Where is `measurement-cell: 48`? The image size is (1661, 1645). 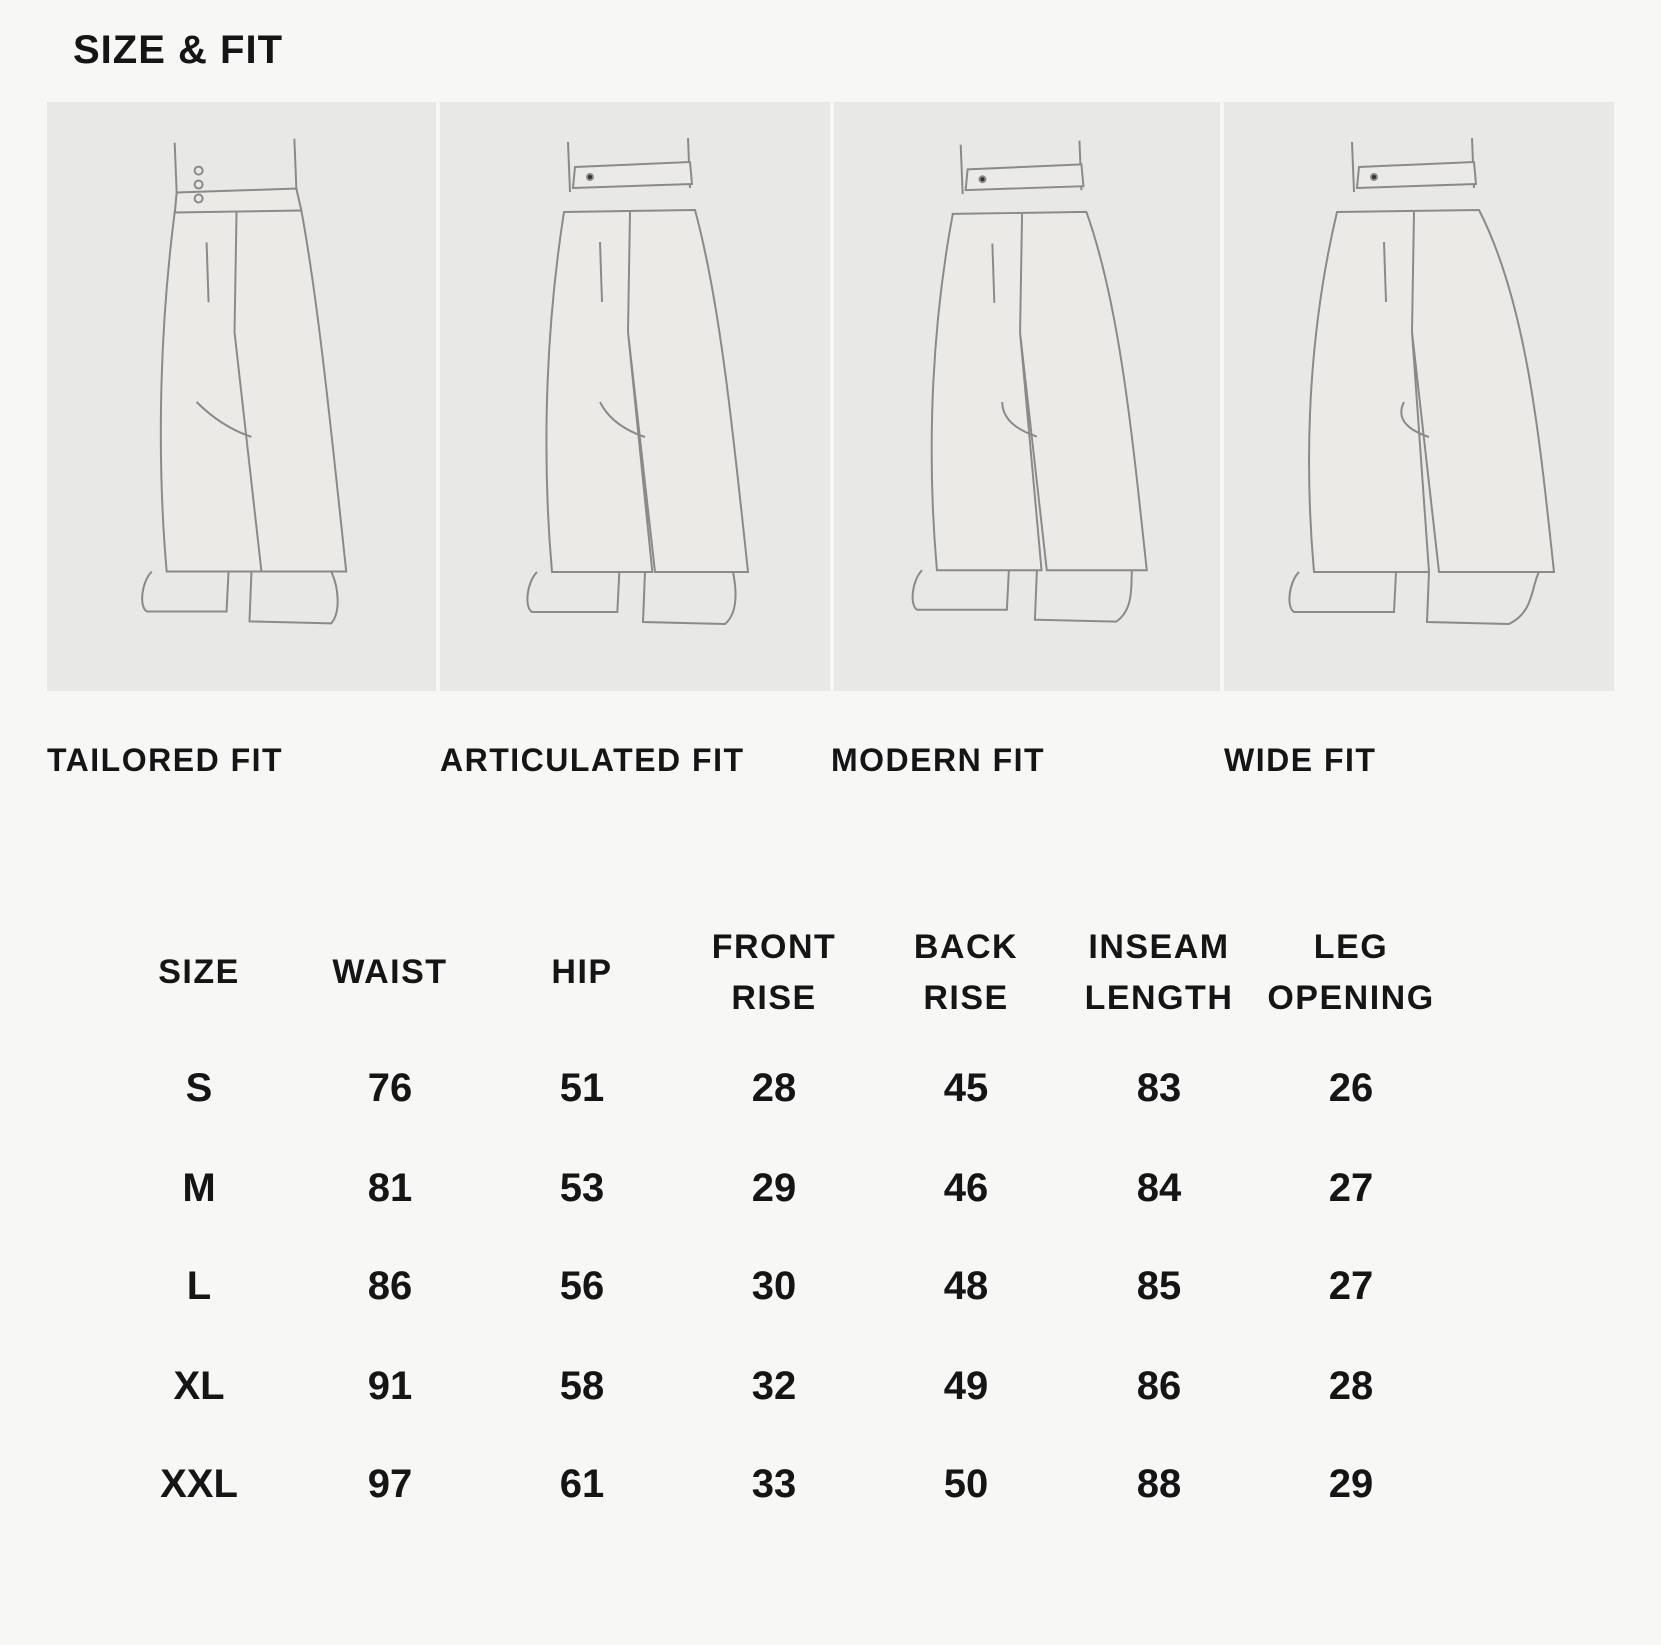
measurement-cell: 48 is located at coordinates (966, 1286).